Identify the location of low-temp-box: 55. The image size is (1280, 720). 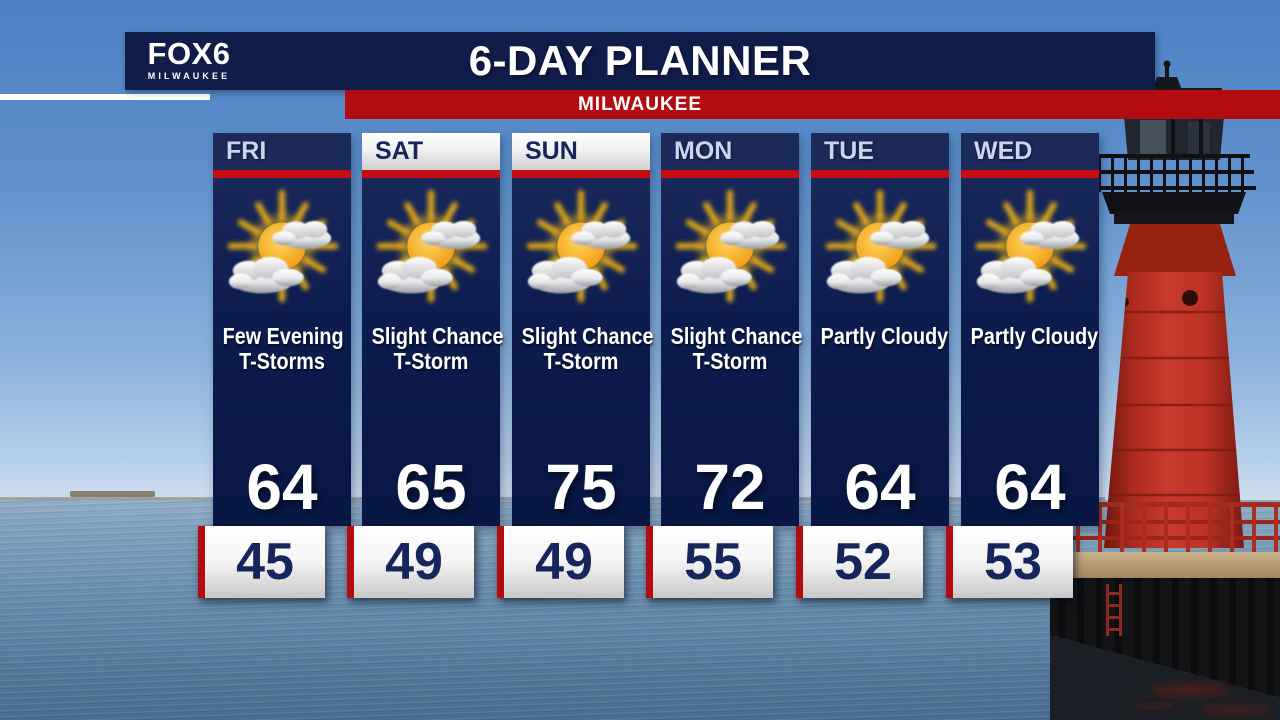
(709, 562).